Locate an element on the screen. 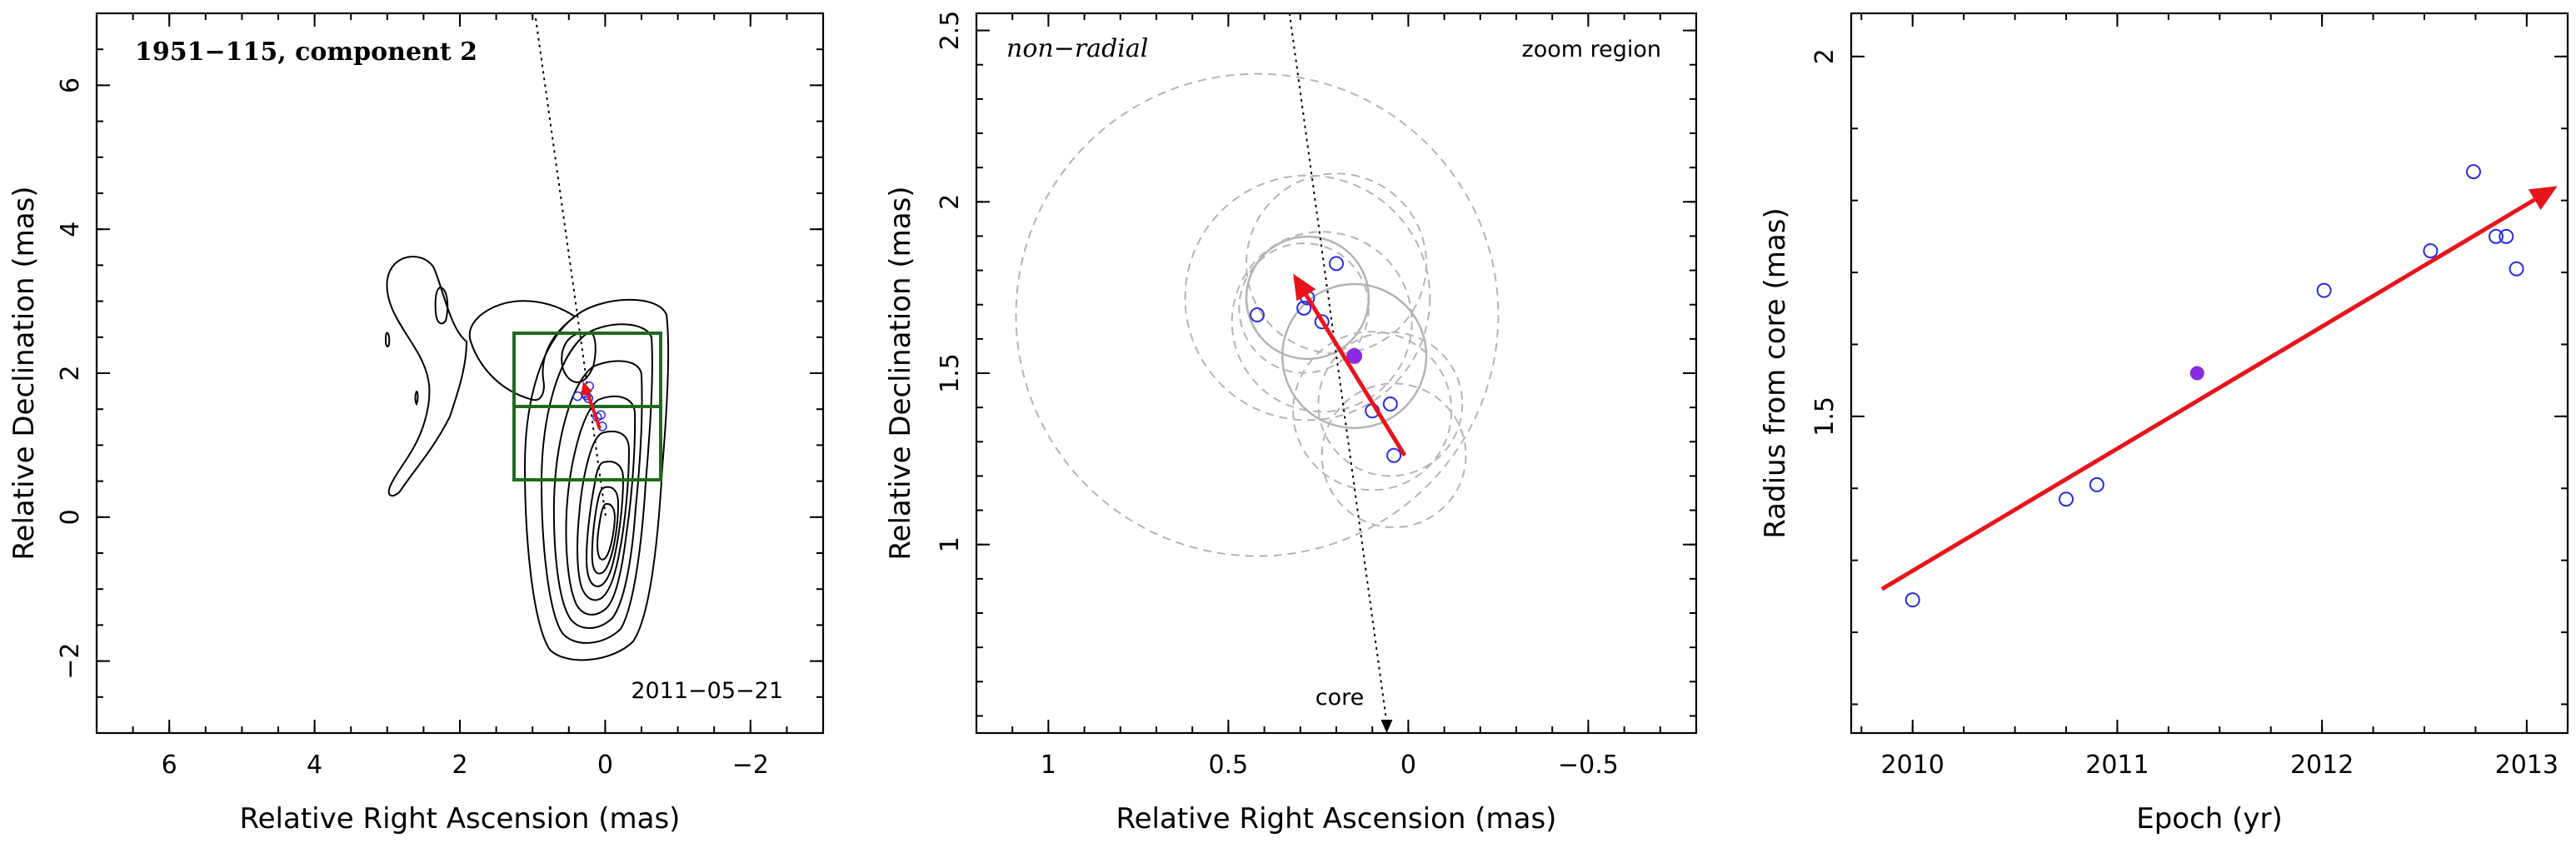 Image resolution: width=2576 pixels, height=843 pixels. contour-plot-area is located at coordinates (527, 339).